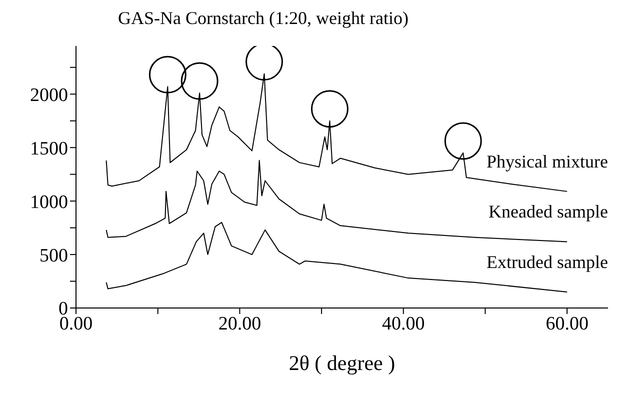  I want to click on series-label: Extruded sample, so click(547, 262).